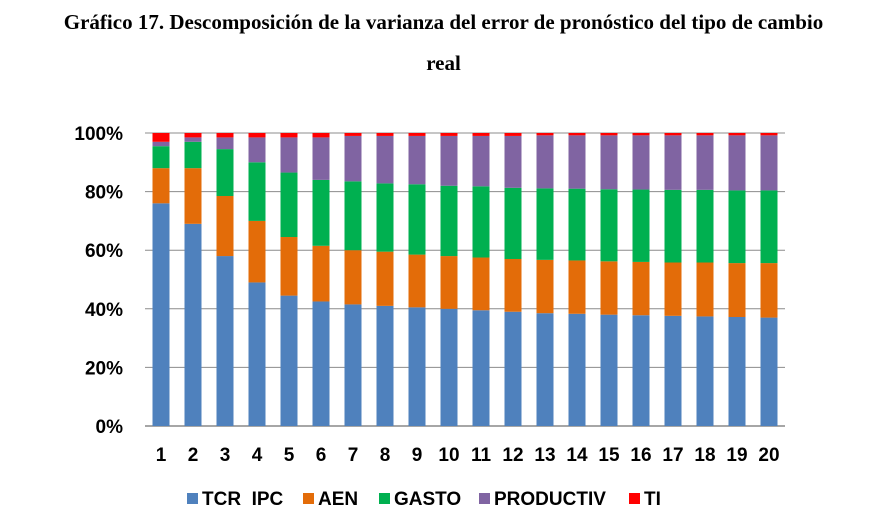  What do you see at coordinates (448, 455) in the screenshot?
I see `x-tick-label: 10` at bounding box center [448, 455].